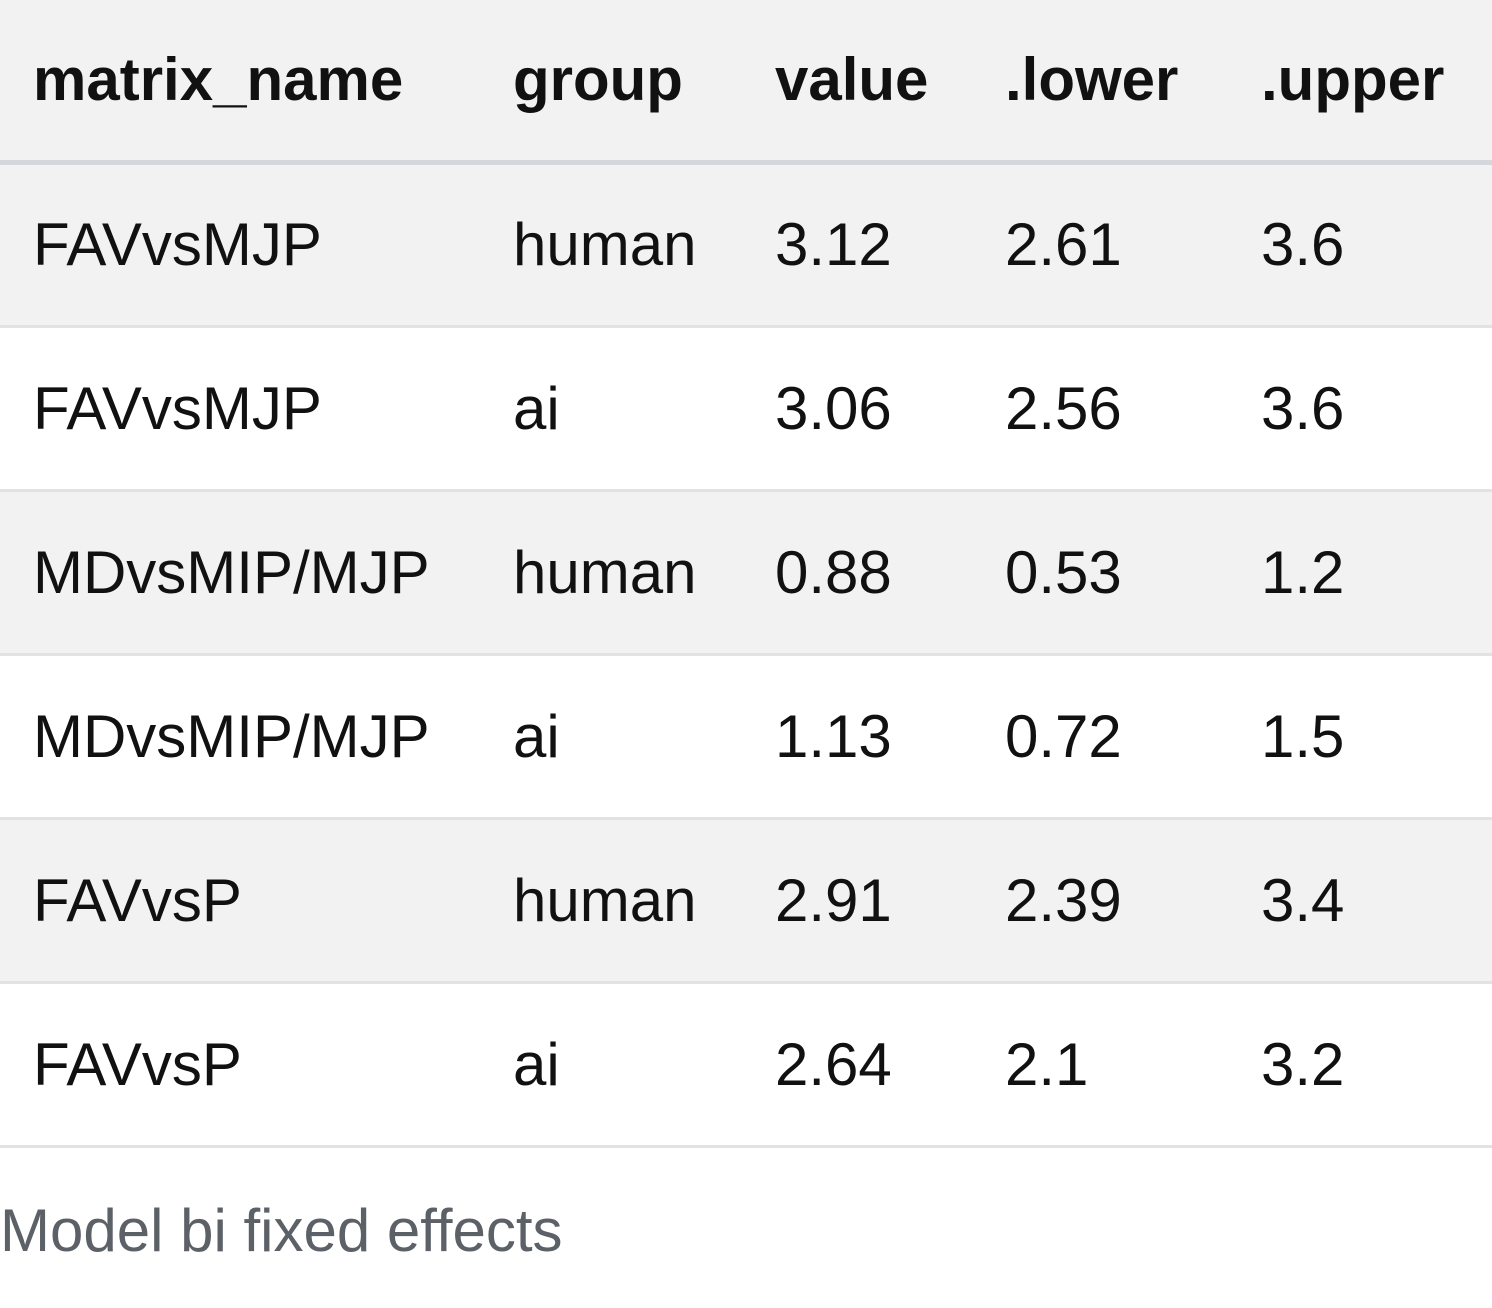  What do you see at coordinates (1360, 737) in the screenshot?
I see `cell-upper: 1.5` at bounding box center [1360, 737].